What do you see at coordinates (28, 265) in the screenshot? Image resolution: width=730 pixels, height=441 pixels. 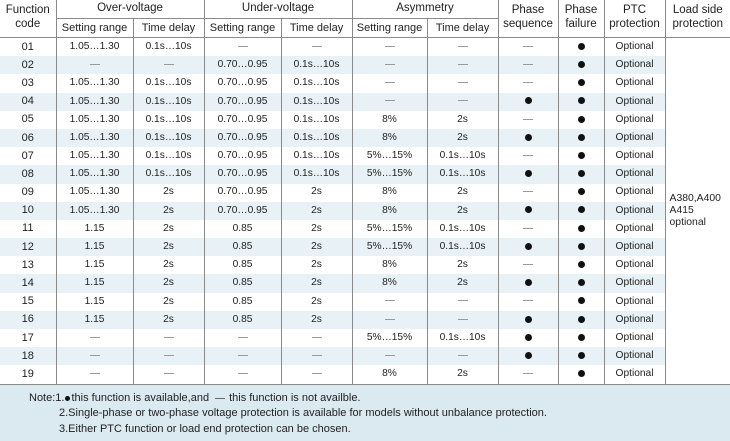 I see `cell-function-code: 13` at bounding box center [28, 265].